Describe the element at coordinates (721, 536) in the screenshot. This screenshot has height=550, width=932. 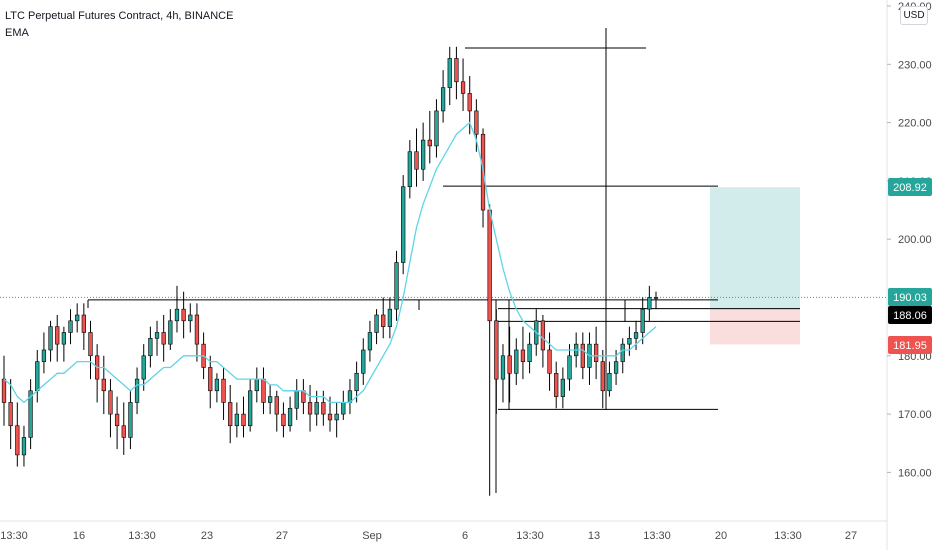
I see `time-tick-label: 20` at that location.